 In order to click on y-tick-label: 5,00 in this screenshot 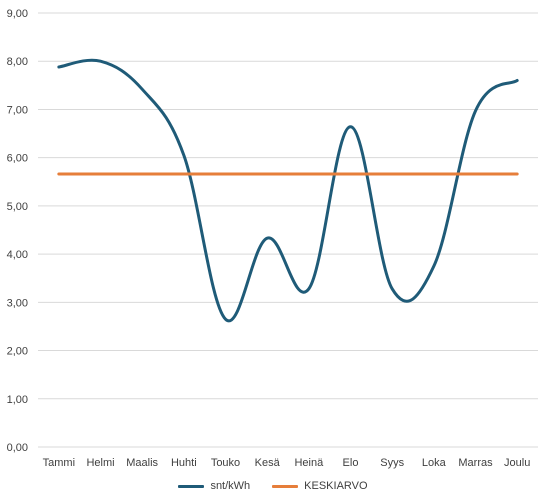, I will do `click(17, 207)`.